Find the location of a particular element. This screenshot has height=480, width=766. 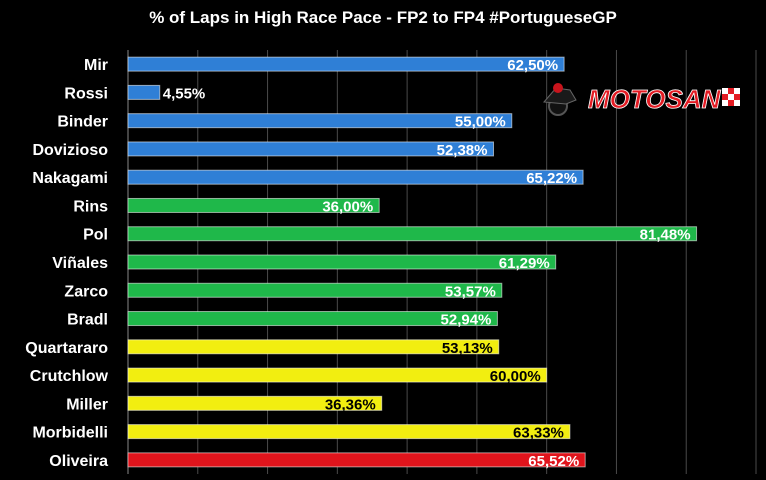

value-label: 53,13% is located at coordinates (467, 348).